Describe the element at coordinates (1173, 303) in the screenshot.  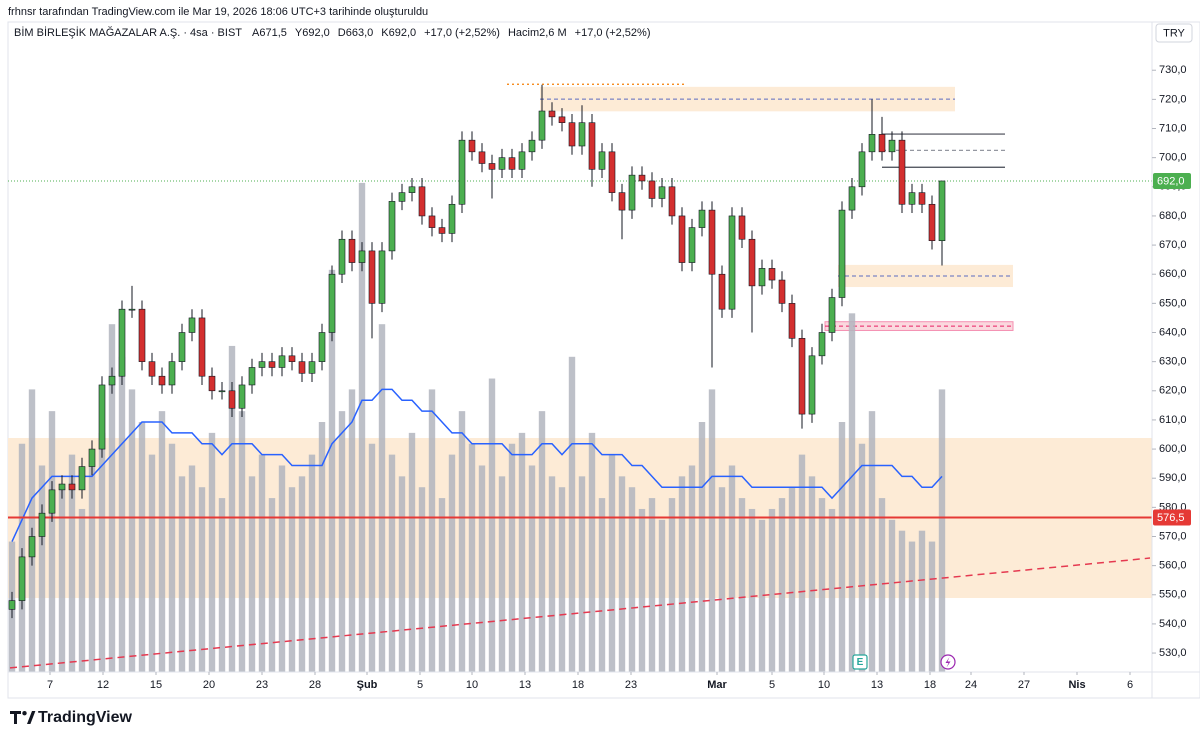
I see `y-tick-label: 650,0` at that location.